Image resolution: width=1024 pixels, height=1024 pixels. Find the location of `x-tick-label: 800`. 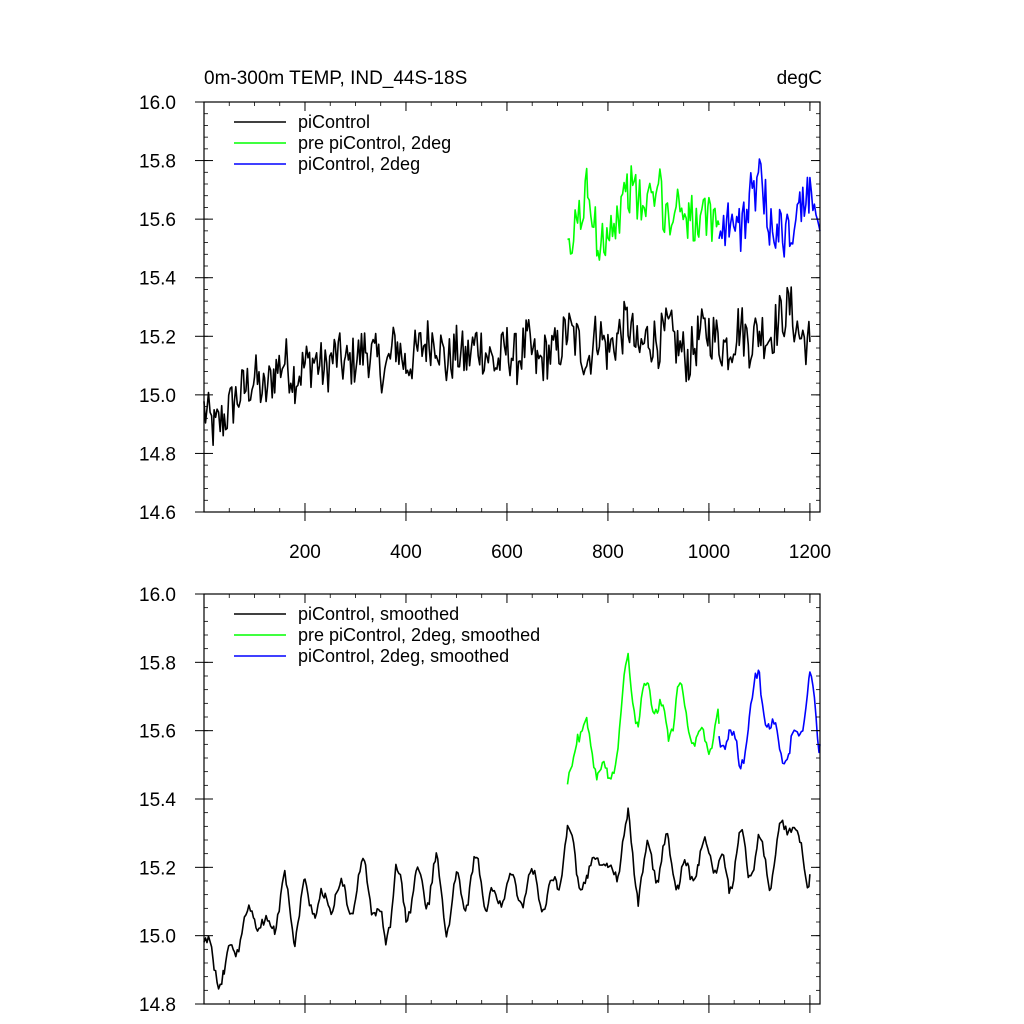

x-tick-label: 800 is located at coordinates (608, 552).